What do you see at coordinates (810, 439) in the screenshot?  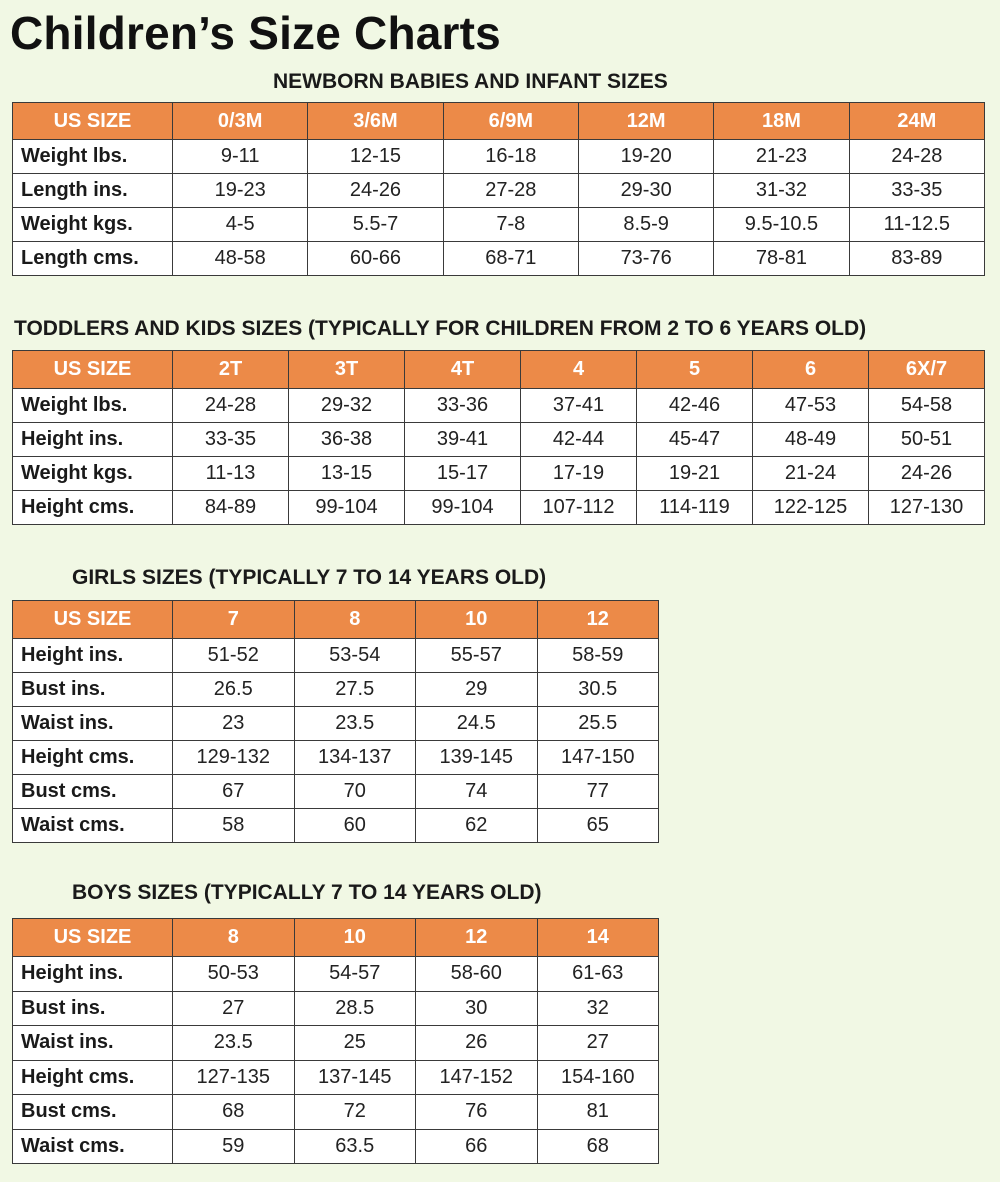 I see `table-cell: 48-49` at bounding box center [810, 439].